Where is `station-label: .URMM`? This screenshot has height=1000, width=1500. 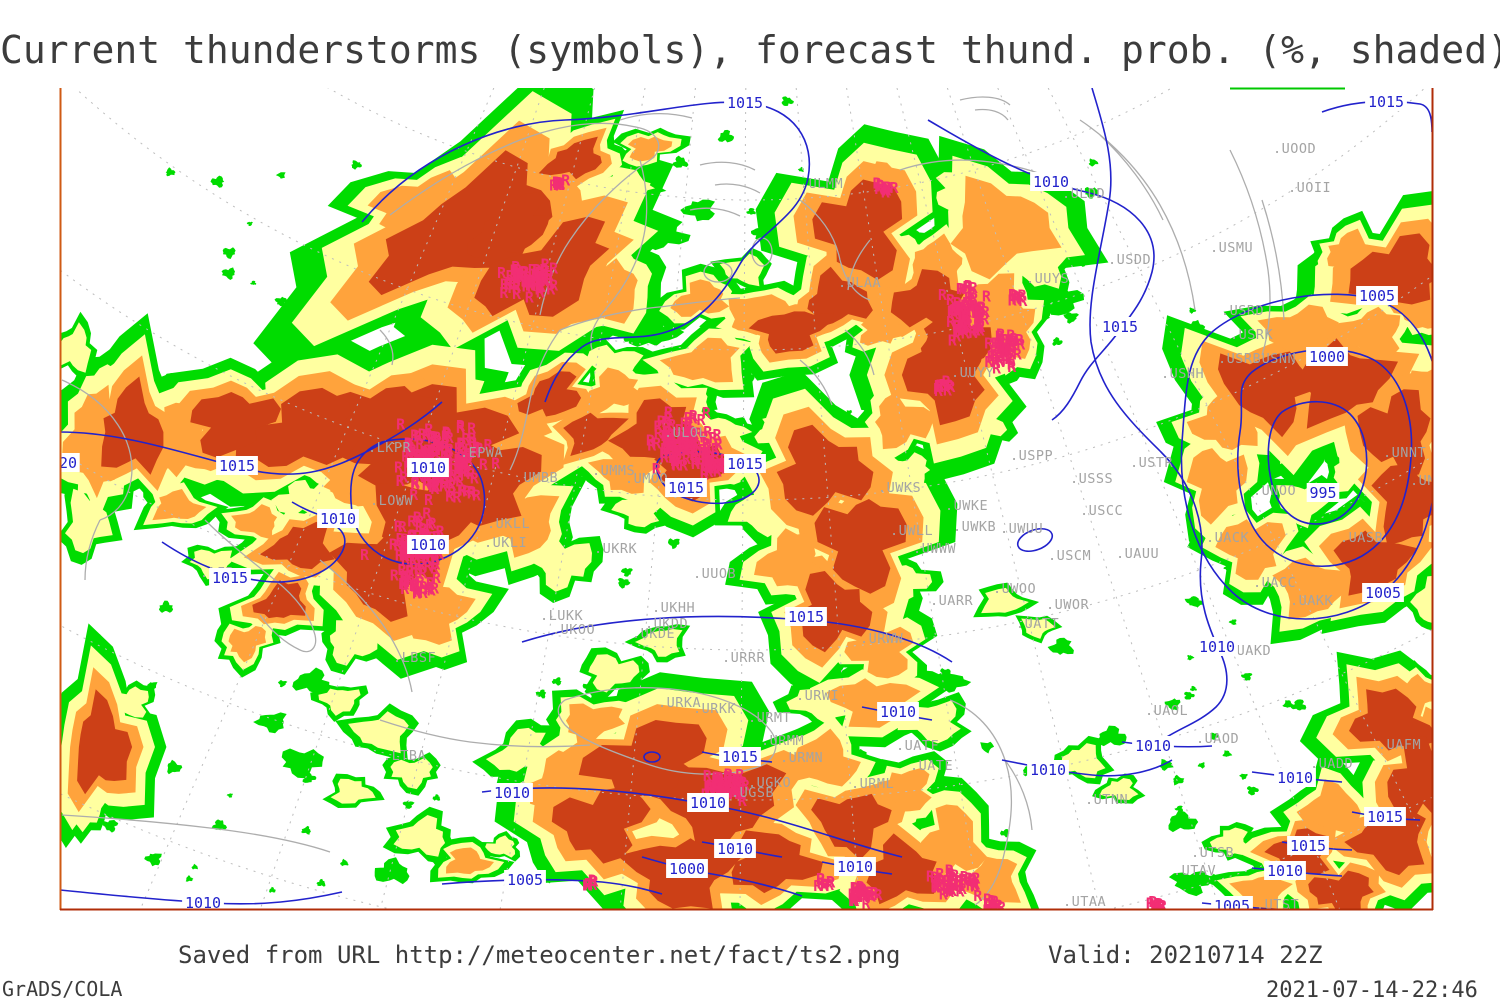 station-label: .URMM is located at coordinates (782, 741).